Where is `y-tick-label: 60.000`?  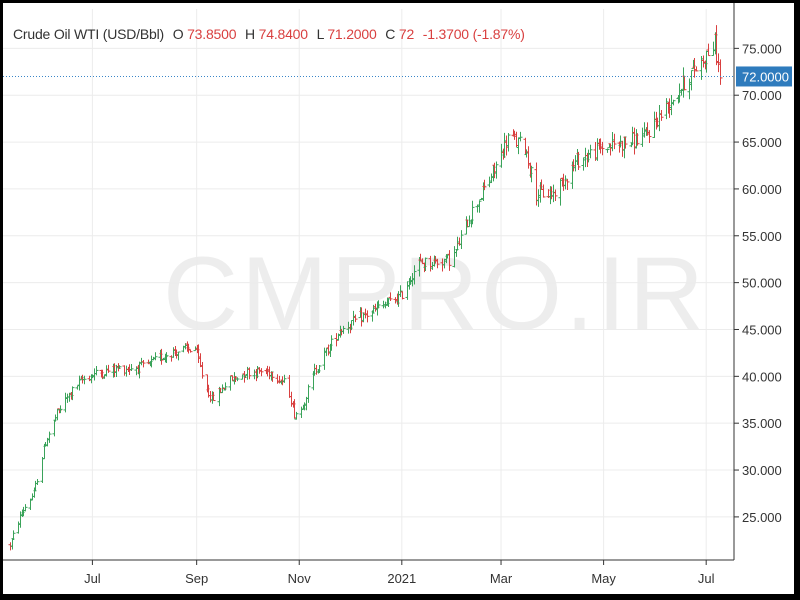 y-tick-label: 60.000 is located at coordinates (762, 189).